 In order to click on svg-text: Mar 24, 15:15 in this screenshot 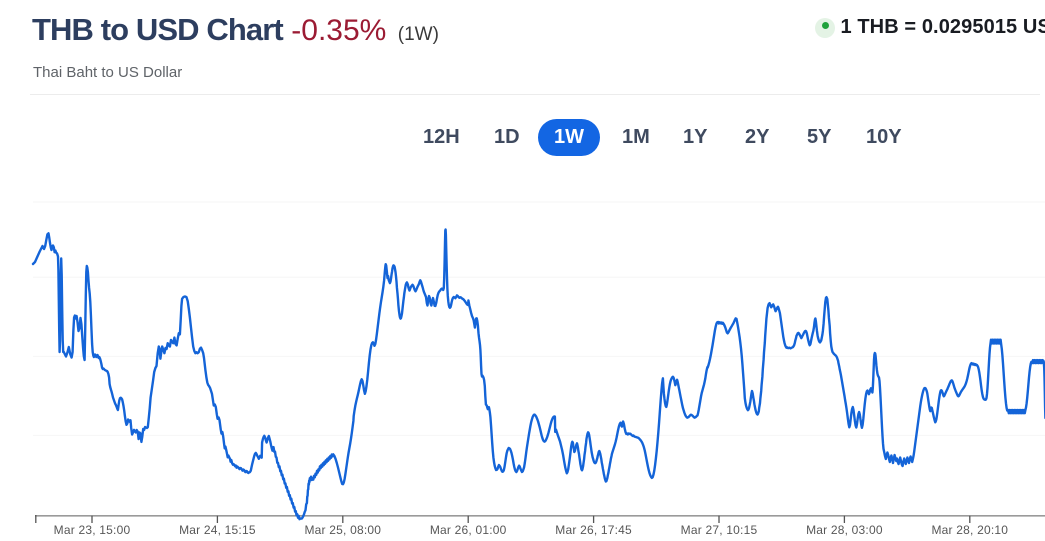, I will do `click(217, 530)`.